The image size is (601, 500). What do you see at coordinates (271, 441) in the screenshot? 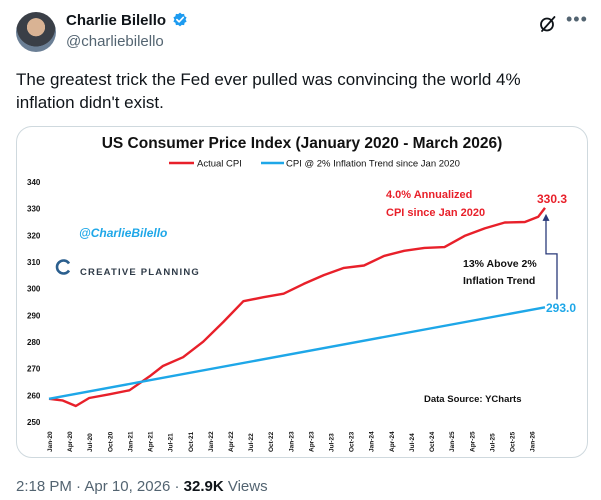
I see `x-tick-label: Oct-22` at bounding box center [271, 441].